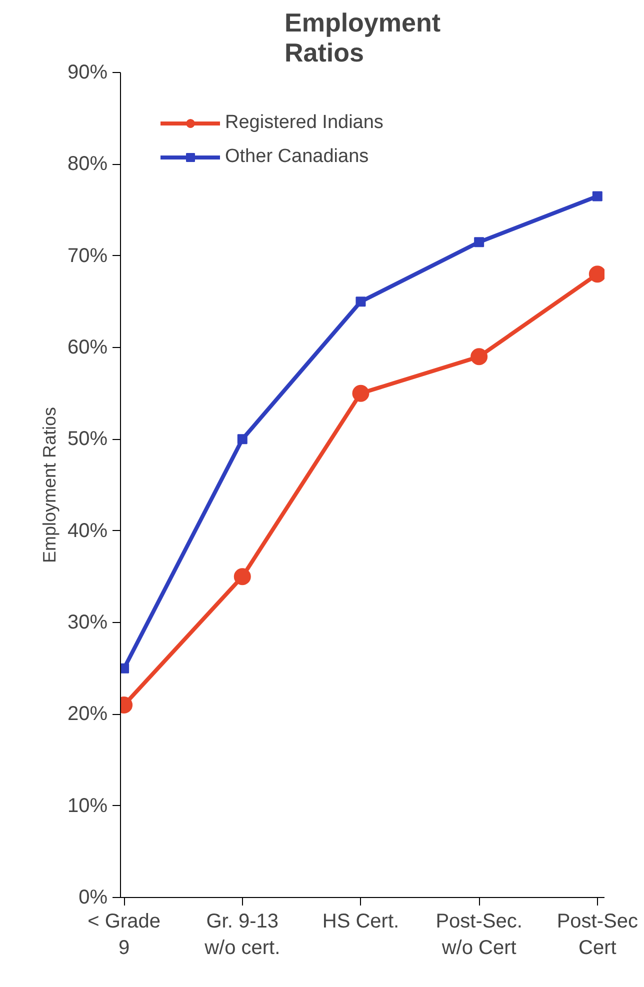 The width and height of the screenshot is (644, 987). Describe the element at coordinates (87, 623) in the screenshot. I see `y-tick-label: 30%` at that location.